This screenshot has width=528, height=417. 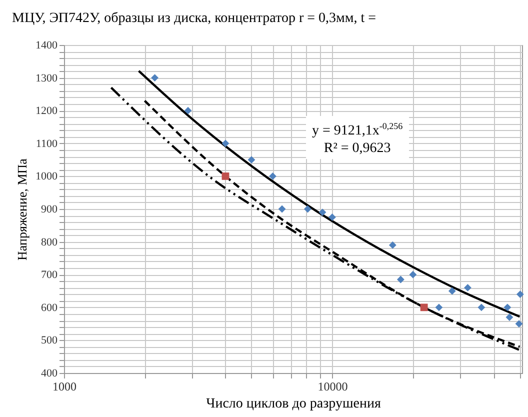 I want to click on y-tick-label: 1200, so click(x=47, y=111).